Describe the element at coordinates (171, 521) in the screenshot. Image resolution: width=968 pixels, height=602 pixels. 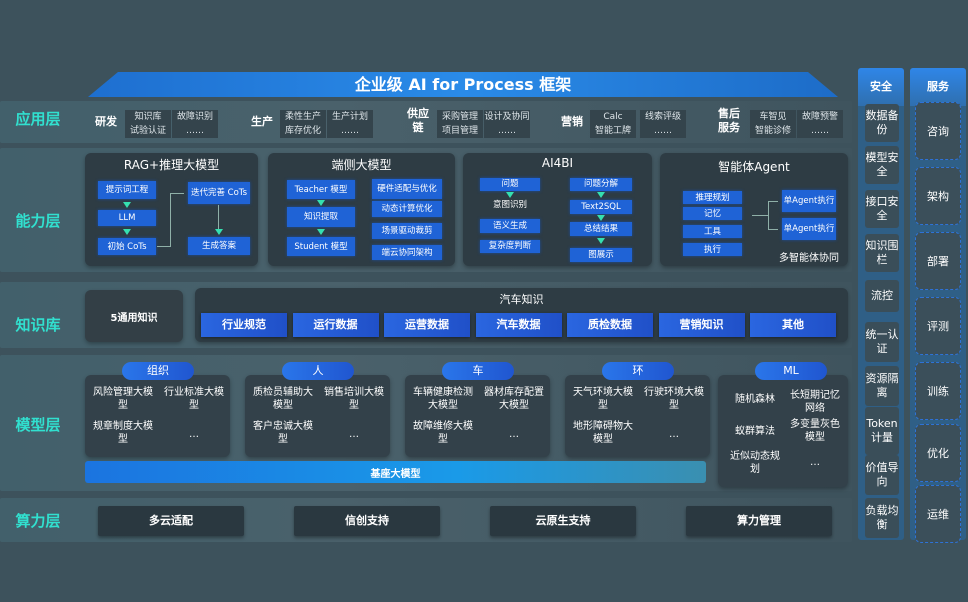
I see `compute-item-button: 多云适配` at that location.